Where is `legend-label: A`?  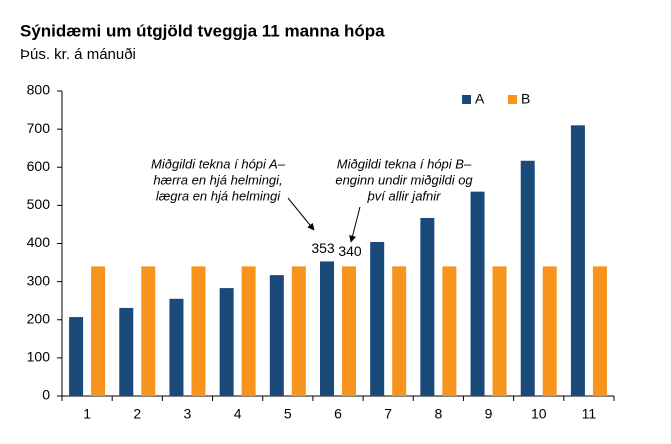 legend-label: A is located at coordinates (480, 99).